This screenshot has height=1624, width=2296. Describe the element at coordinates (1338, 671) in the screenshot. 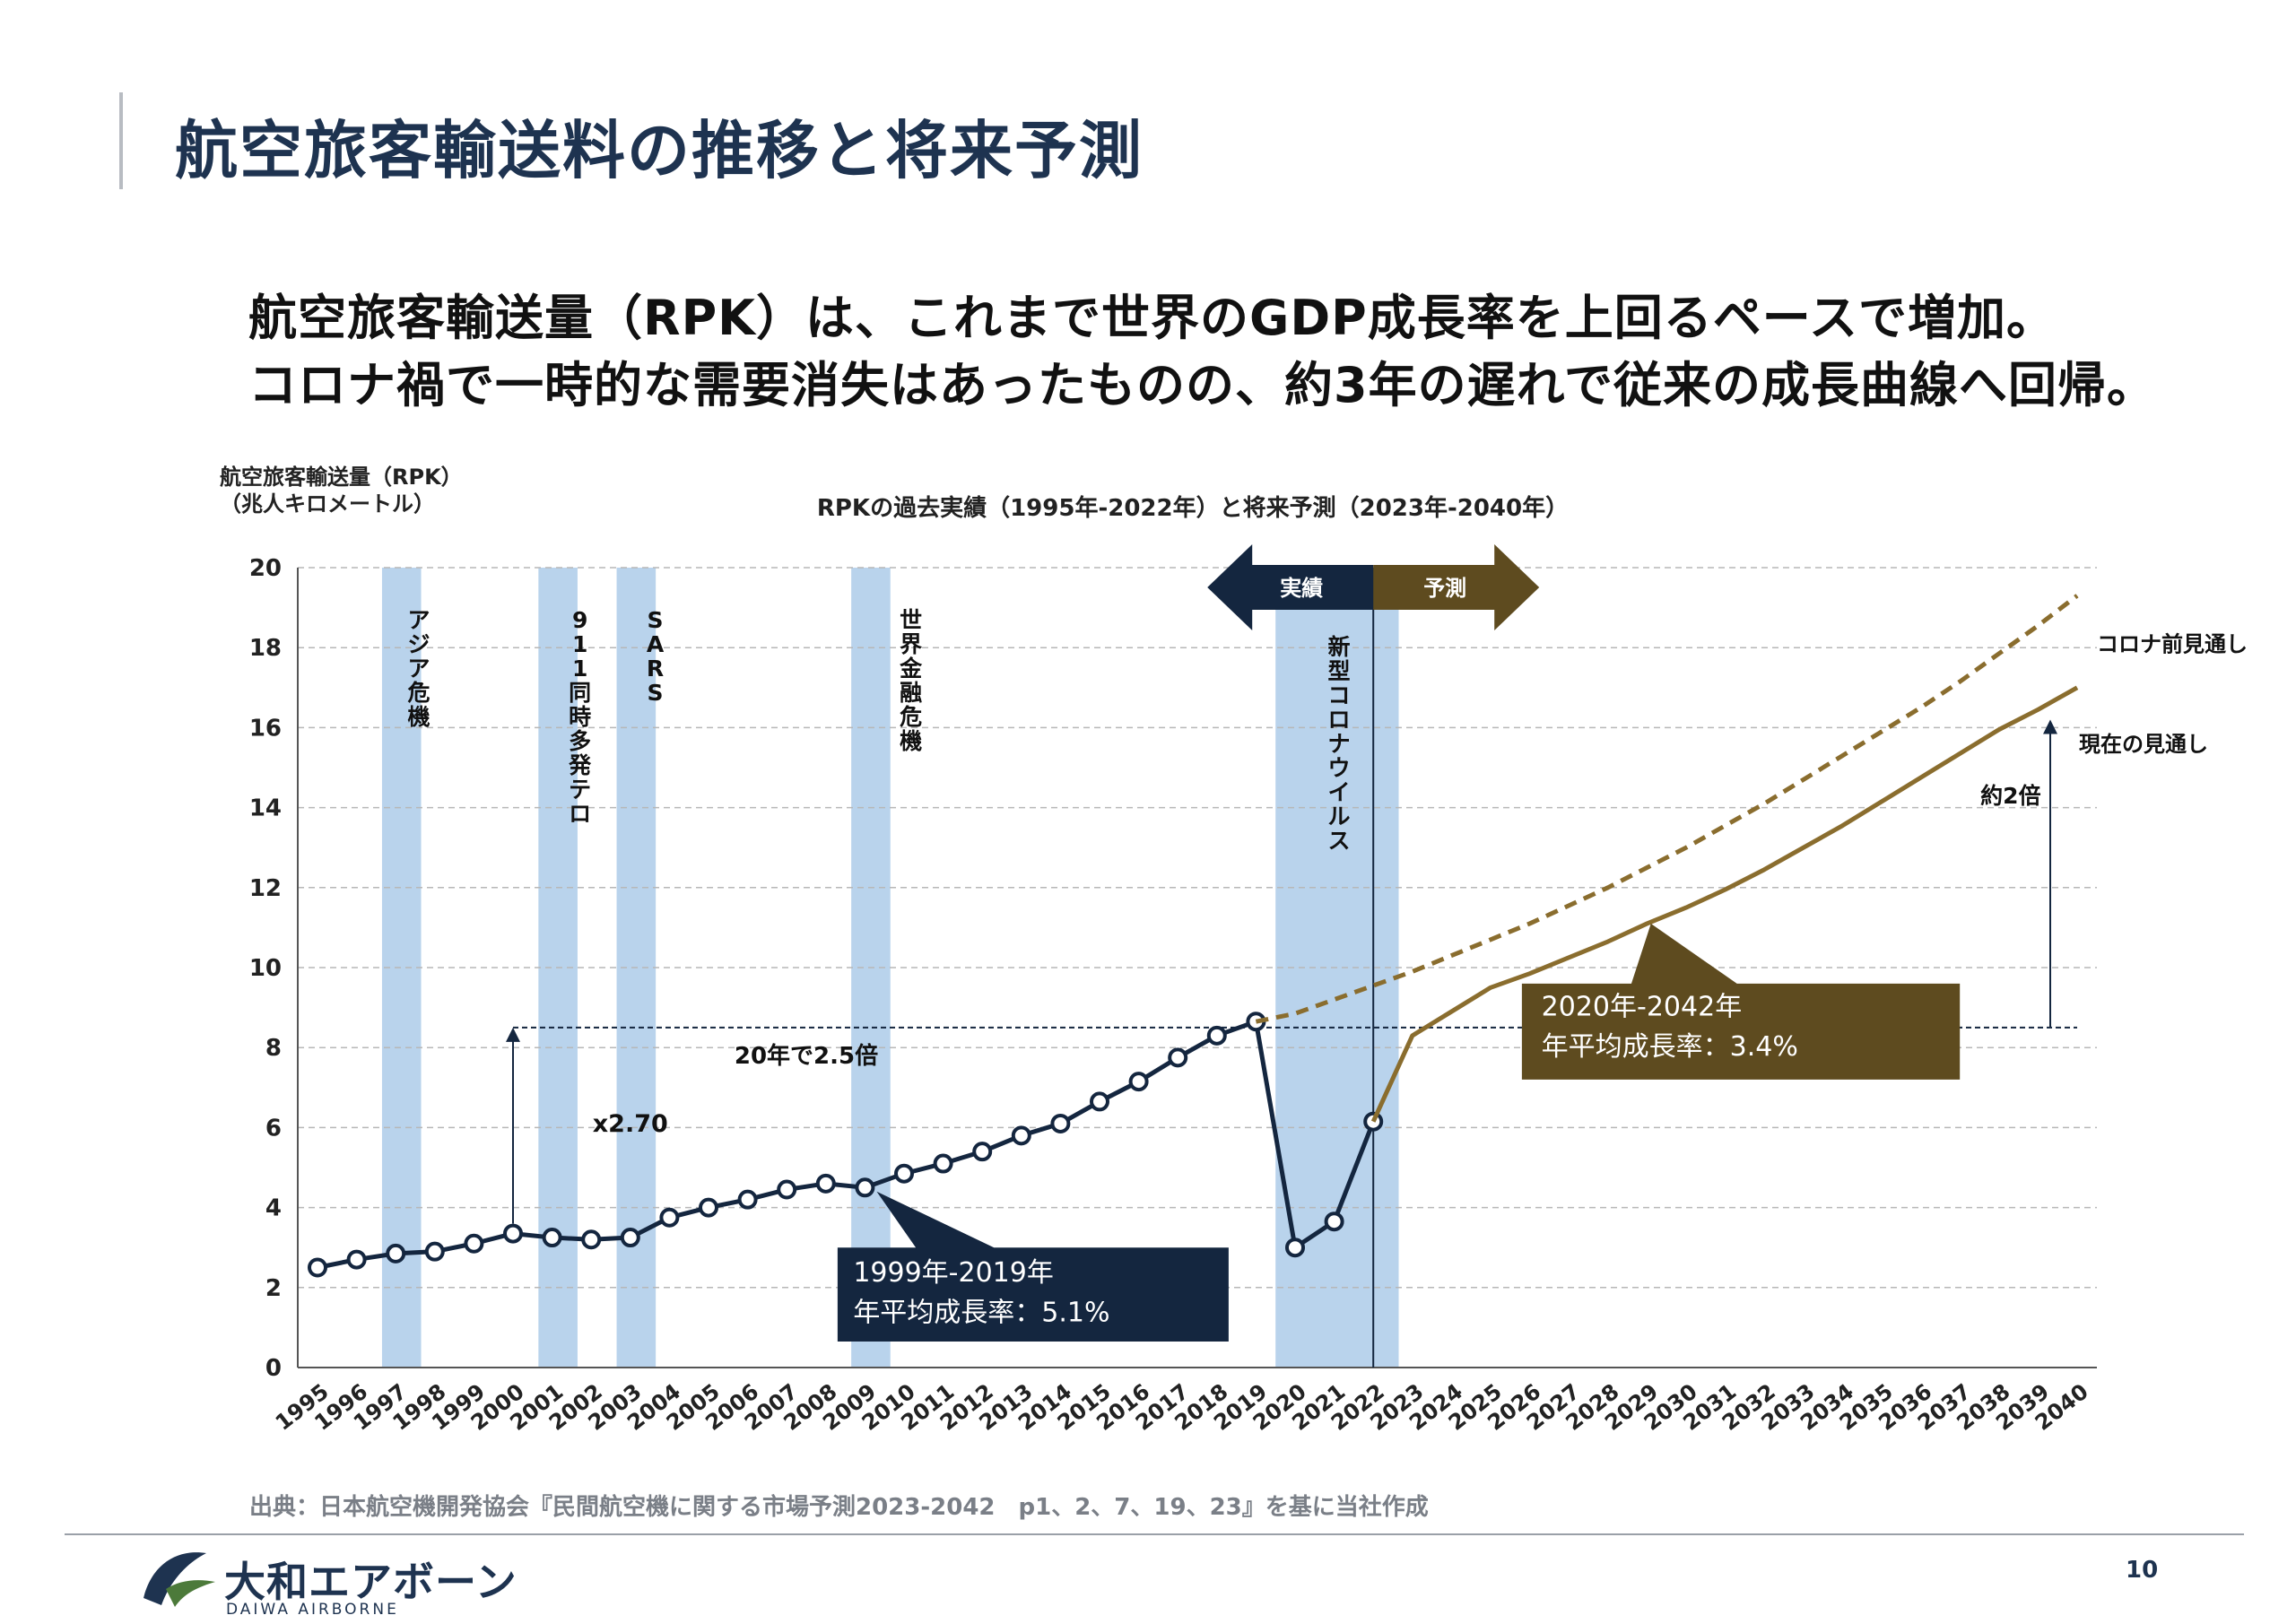

I see `event-band-label-4-char: 型` at that location.